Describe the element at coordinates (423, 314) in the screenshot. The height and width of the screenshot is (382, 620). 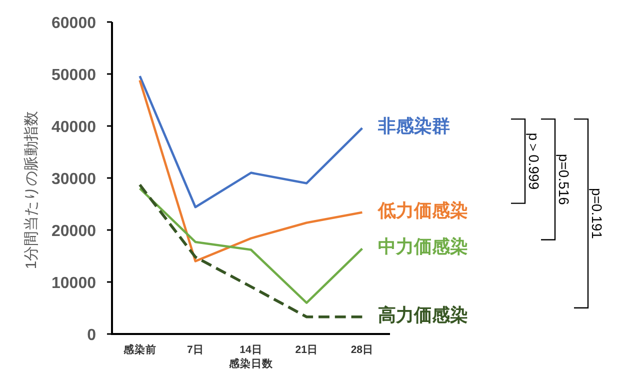
I see `series-label: 高力価感染` at that location.